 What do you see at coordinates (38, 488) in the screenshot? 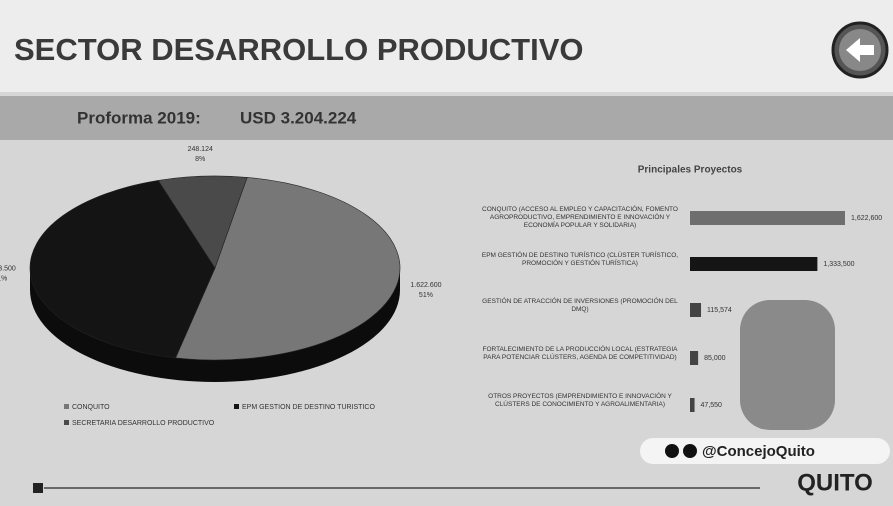
I see `footer-square` at bounding box center [38, 488].